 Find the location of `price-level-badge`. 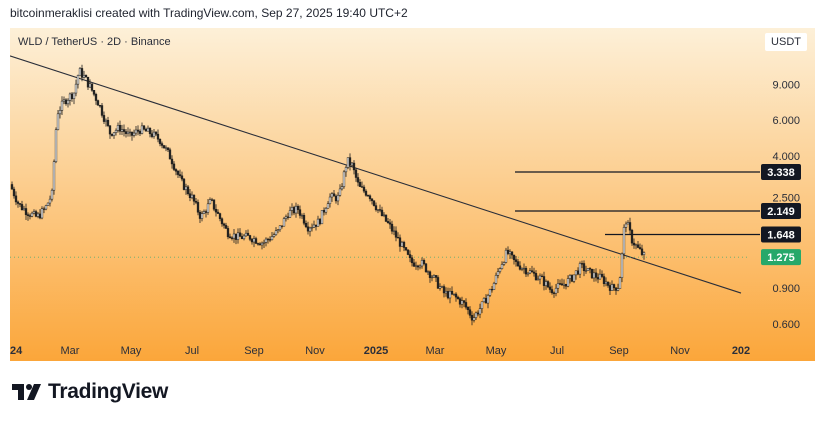

price-level-badge is located at coordinates (781, 172).